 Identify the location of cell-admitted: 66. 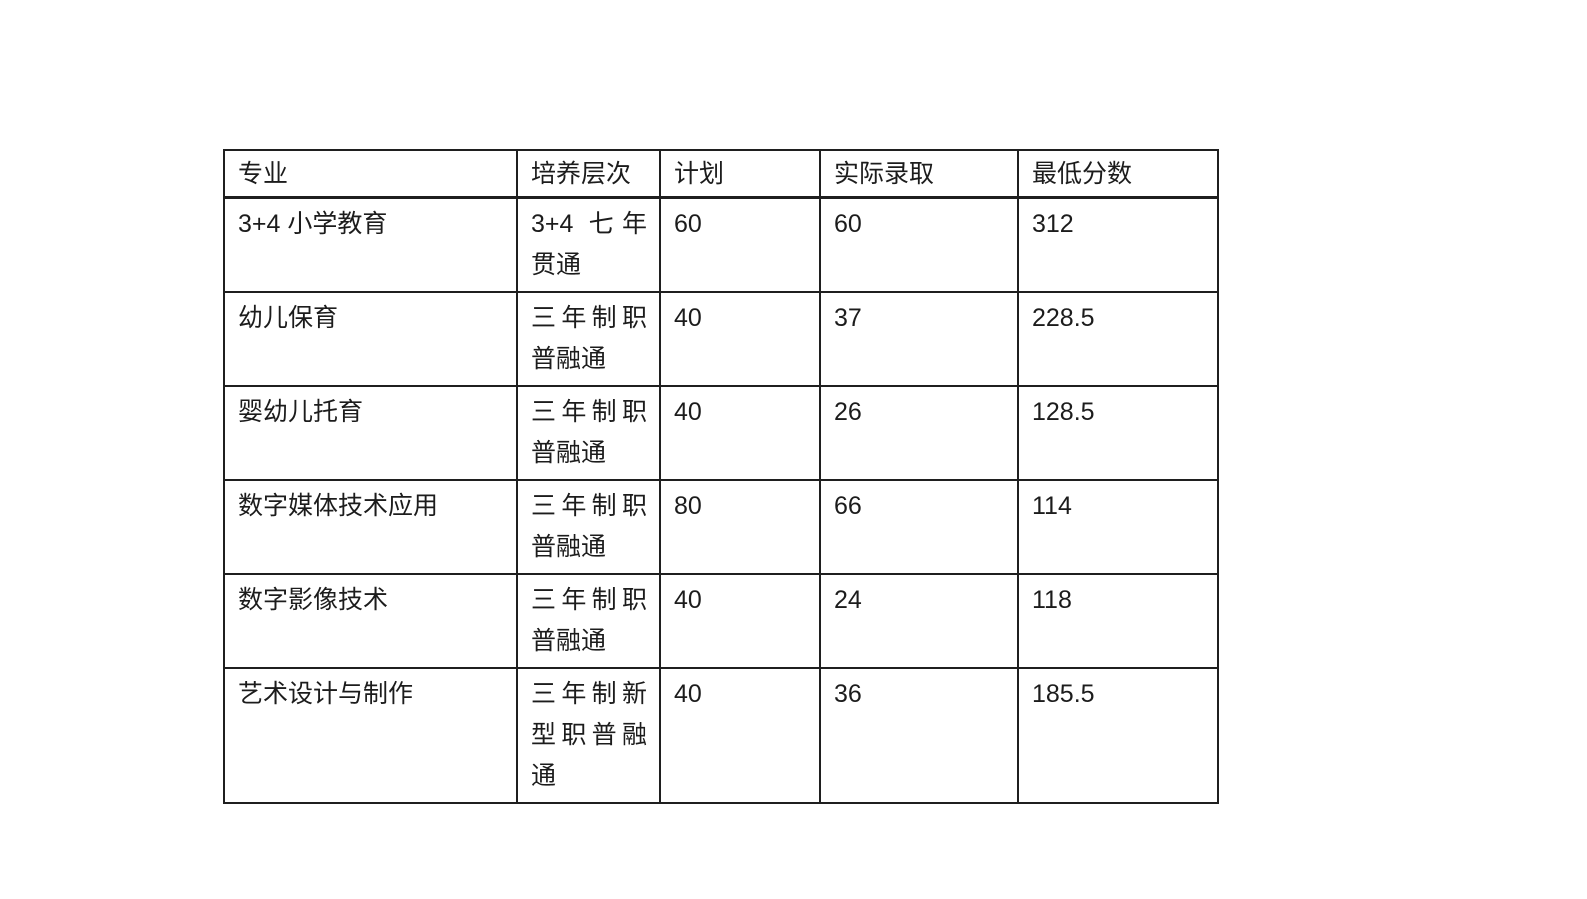
(919, 527).